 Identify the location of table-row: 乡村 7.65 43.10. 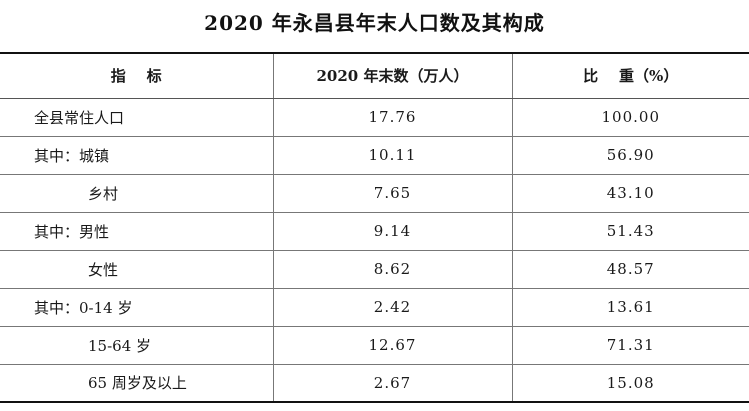
(374, 193).